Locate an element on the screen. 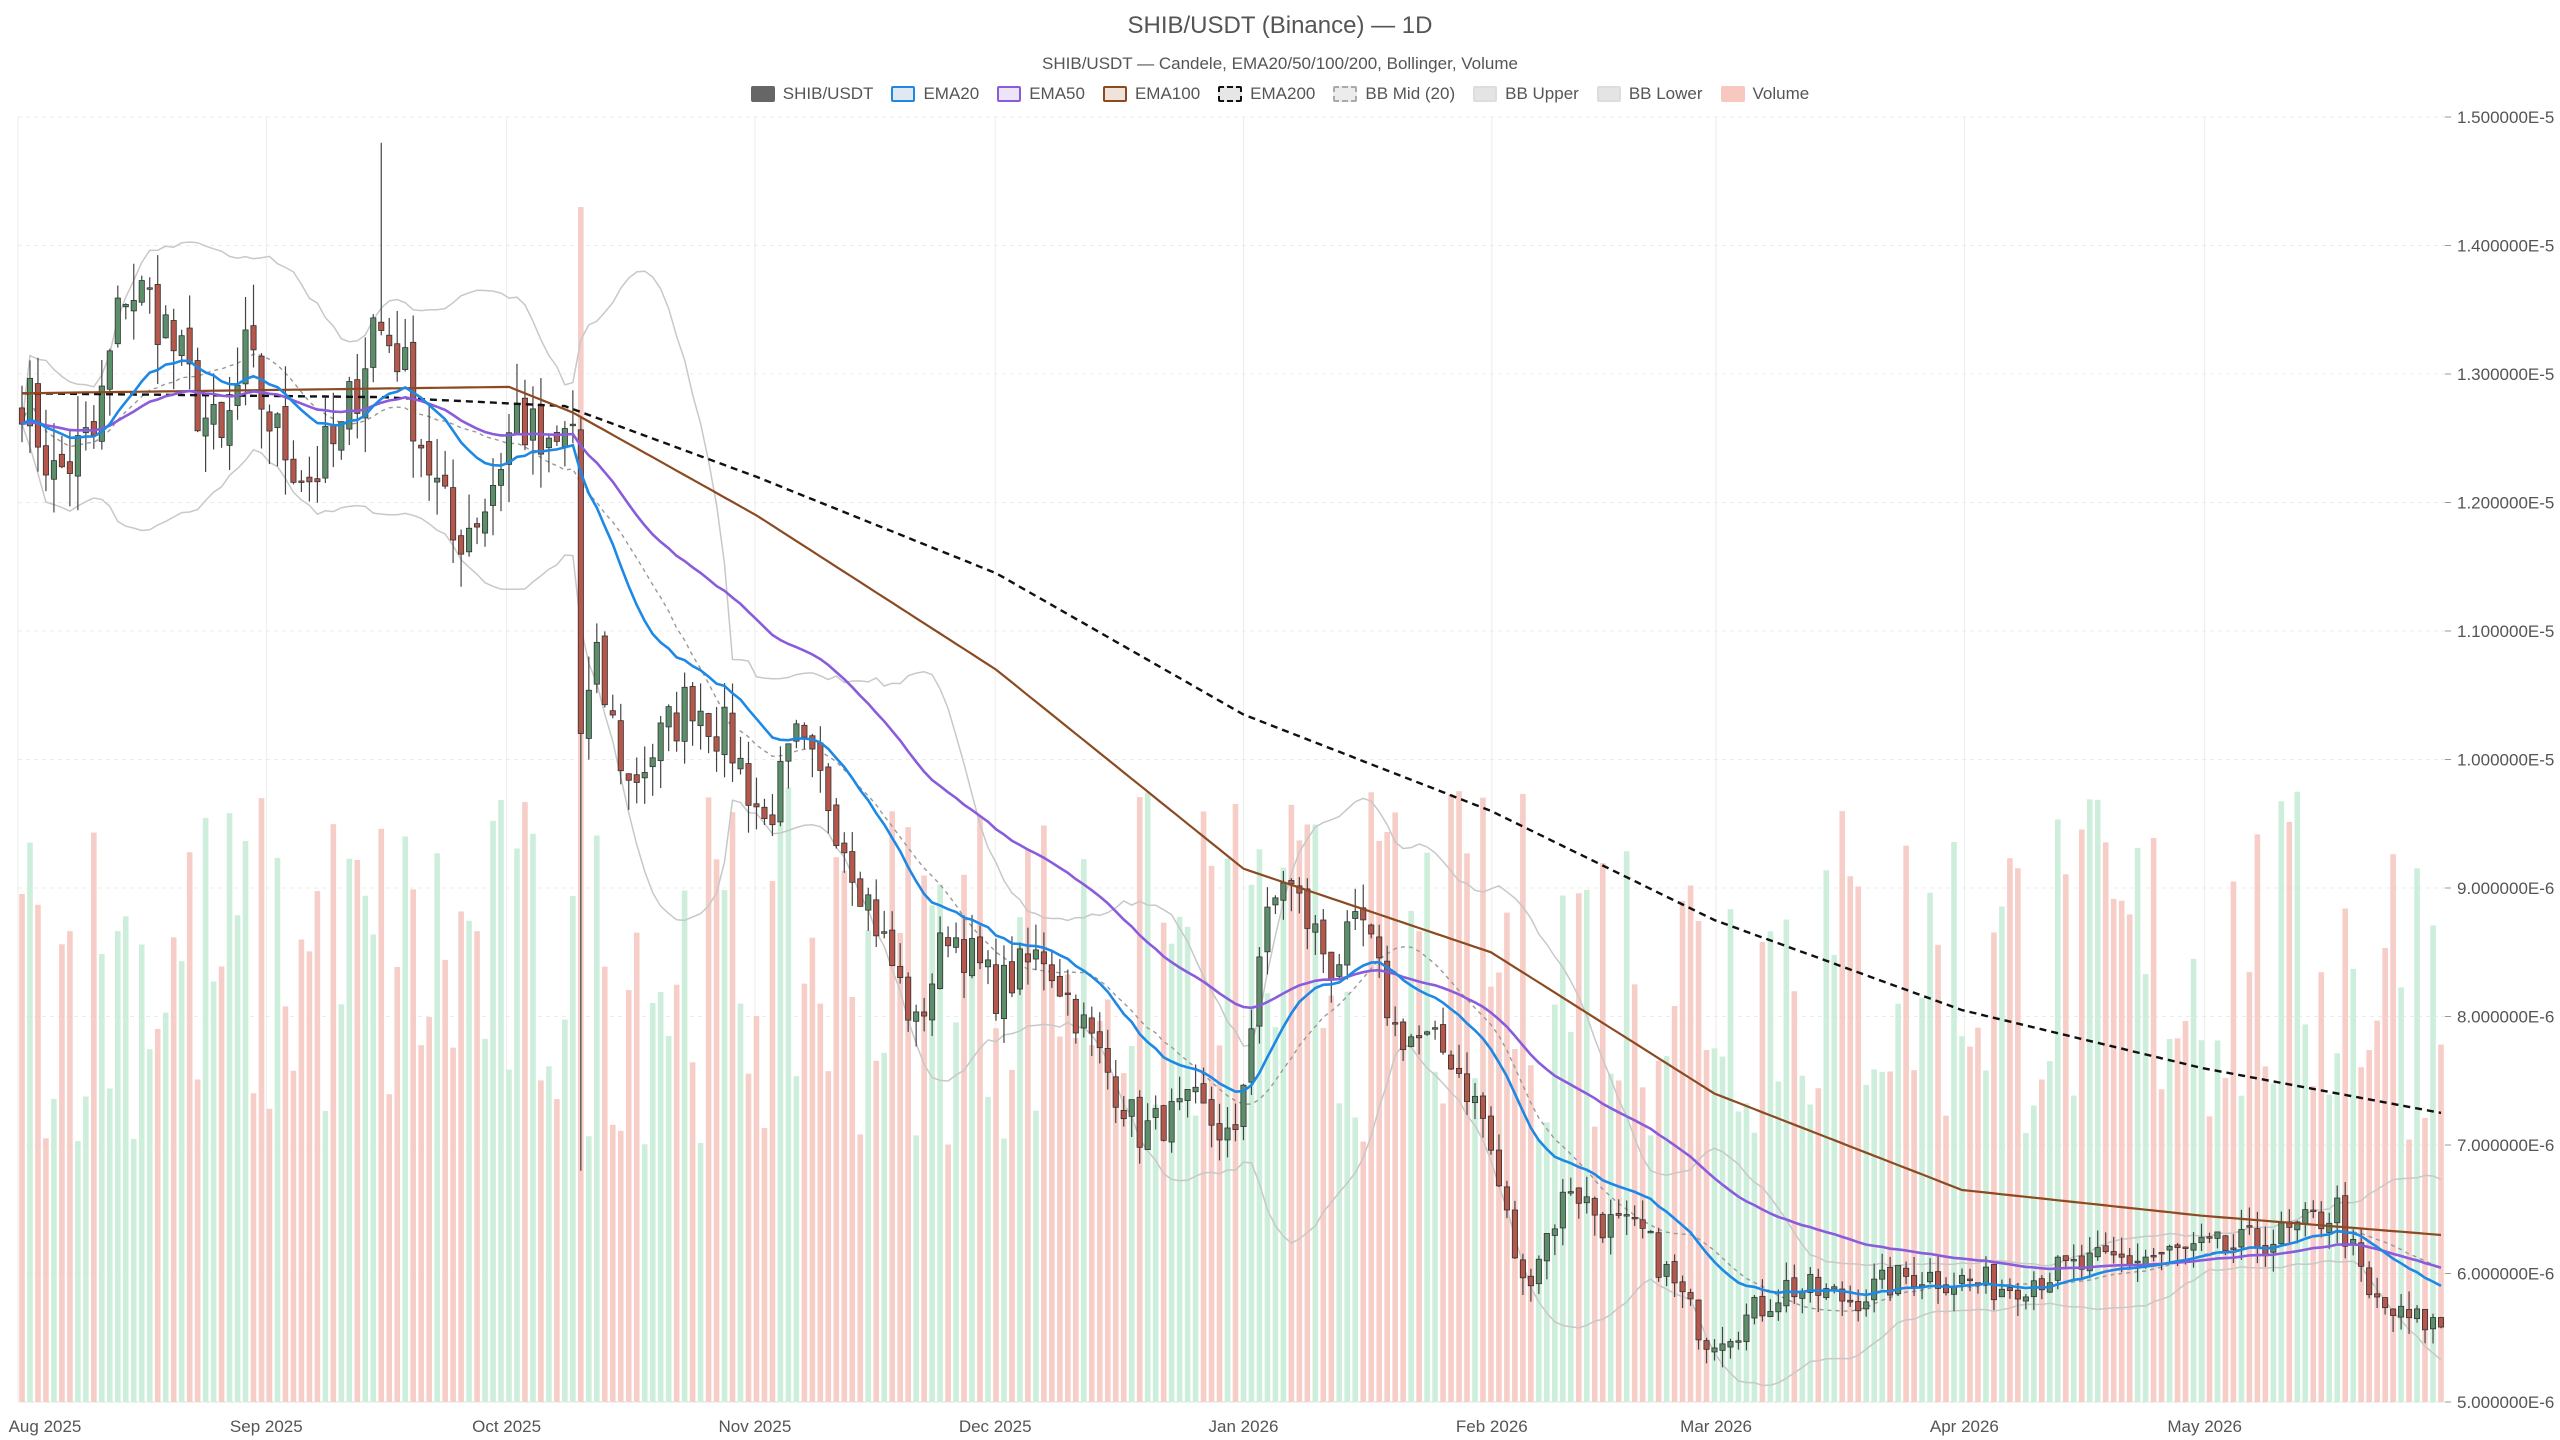 The image size is (2560, 1440). legend-item: BB Upper is located at coordinates (1526, 94).